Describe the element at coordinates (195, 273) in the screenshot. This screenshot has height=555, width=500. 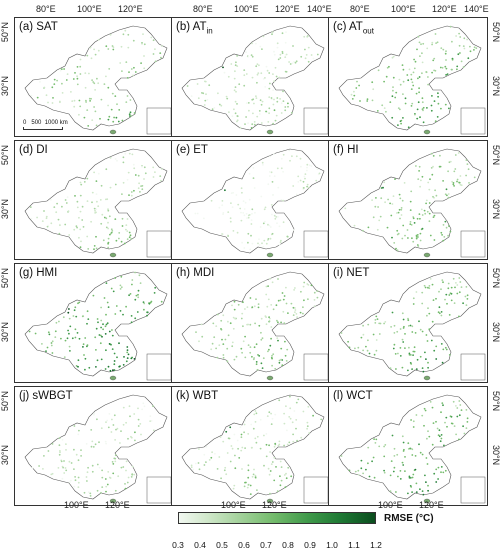
I see `panel-label: (h) MDI` at that location.